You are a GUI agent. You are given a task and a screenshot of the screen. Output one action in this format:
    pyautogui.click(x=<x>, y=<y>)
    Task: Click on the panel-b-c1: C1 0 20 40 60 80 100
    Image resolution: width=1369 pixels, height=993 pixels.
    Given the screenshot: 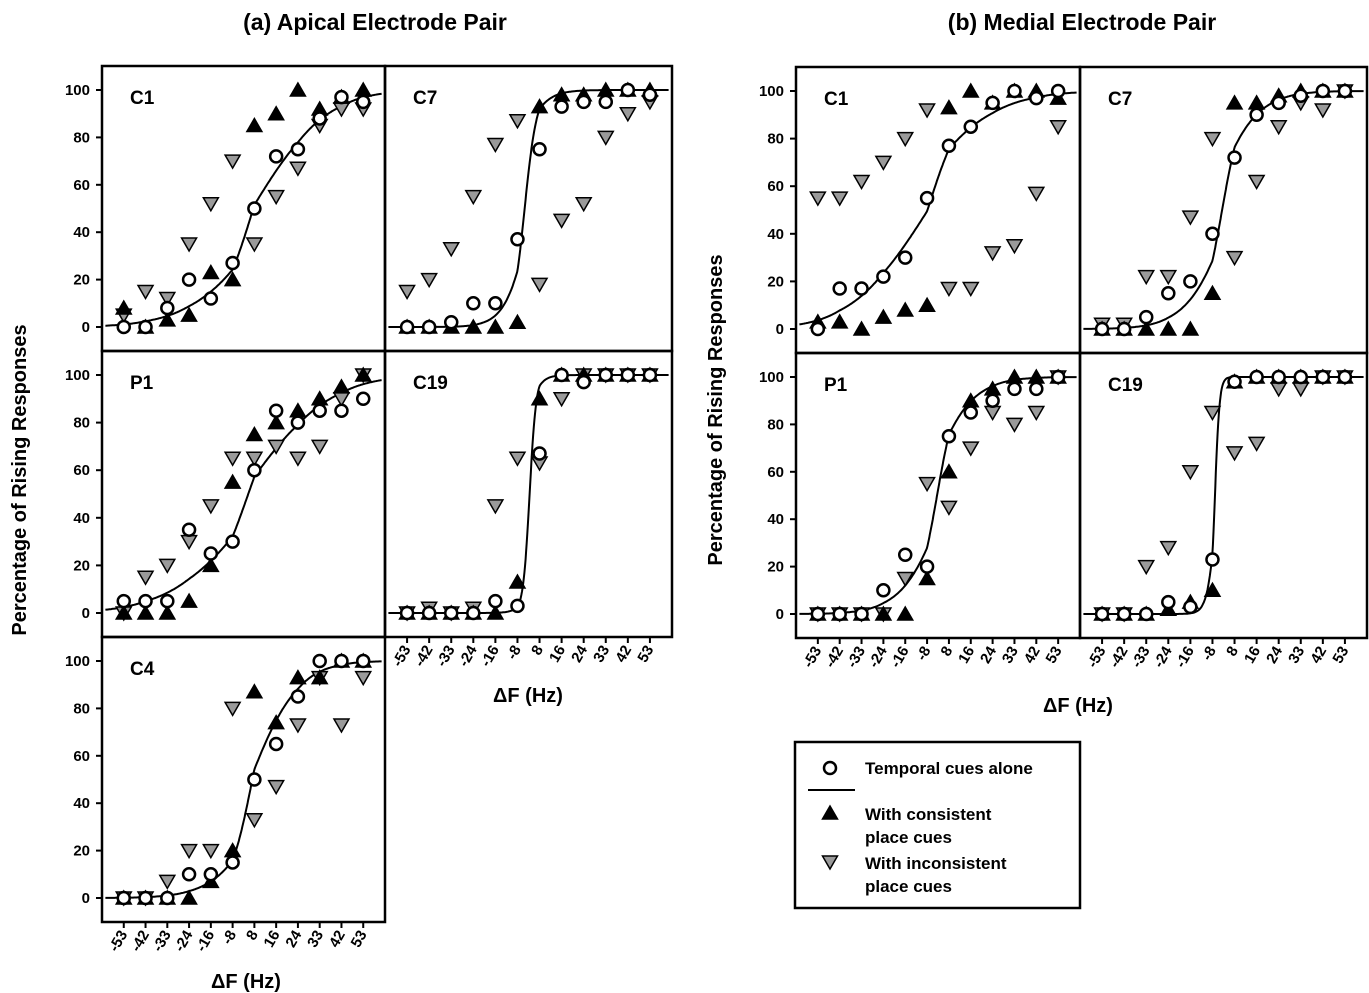 What is the action you would take?
    pyautogui.click(x=920, y=210)
    